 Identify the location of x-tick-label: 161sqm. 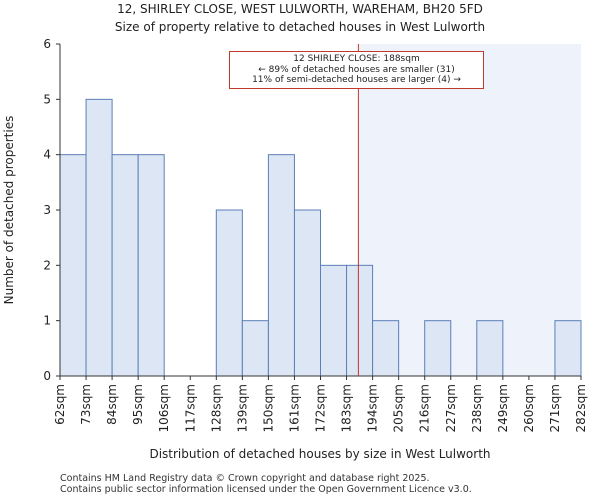
(294, 408).